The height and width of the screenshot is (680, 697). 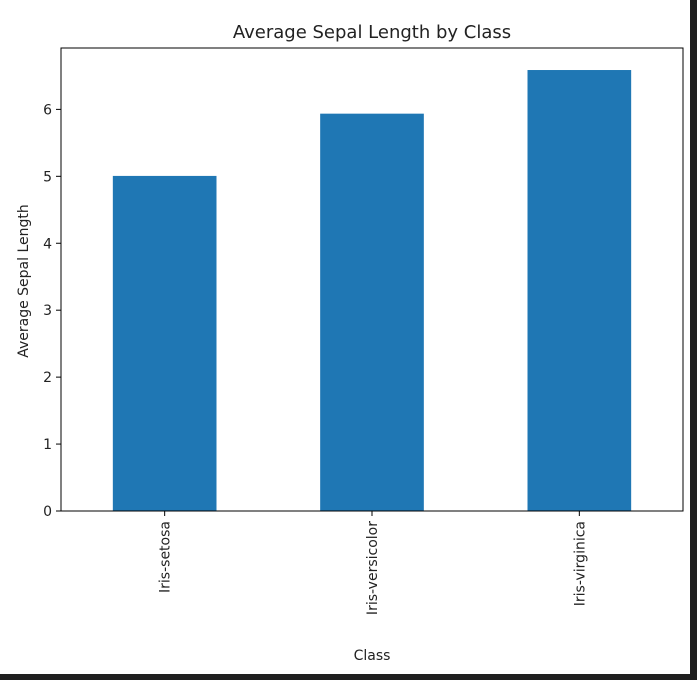 I want to click on chart-title: Average Sepal Length by Class, so click(x=372, y=32).